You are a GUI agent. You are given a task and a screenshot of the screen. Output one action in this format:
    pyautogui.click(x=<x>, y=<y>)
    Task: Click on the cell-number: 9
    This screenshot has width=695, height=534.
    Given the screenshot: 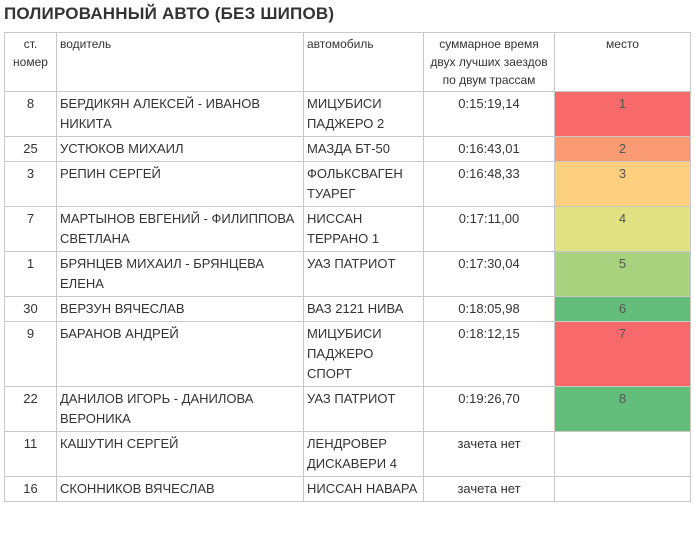 What is the action you would take?
    pyautogui.click(x=30, y=354)
    